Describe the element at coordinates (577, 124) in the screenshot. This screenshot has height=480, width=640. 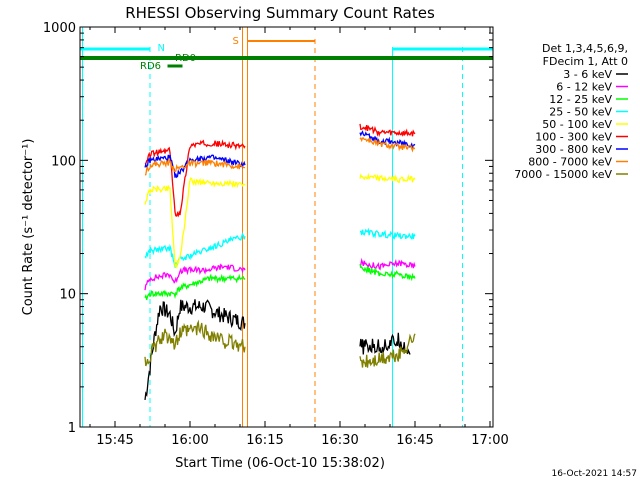
I see `legend-label: 50 - 100 keV` at that location.